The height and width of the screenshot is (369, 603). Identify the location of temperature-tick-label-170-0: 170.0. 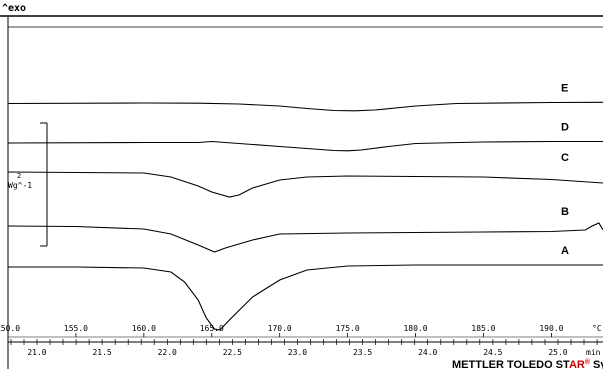
(280, 328).